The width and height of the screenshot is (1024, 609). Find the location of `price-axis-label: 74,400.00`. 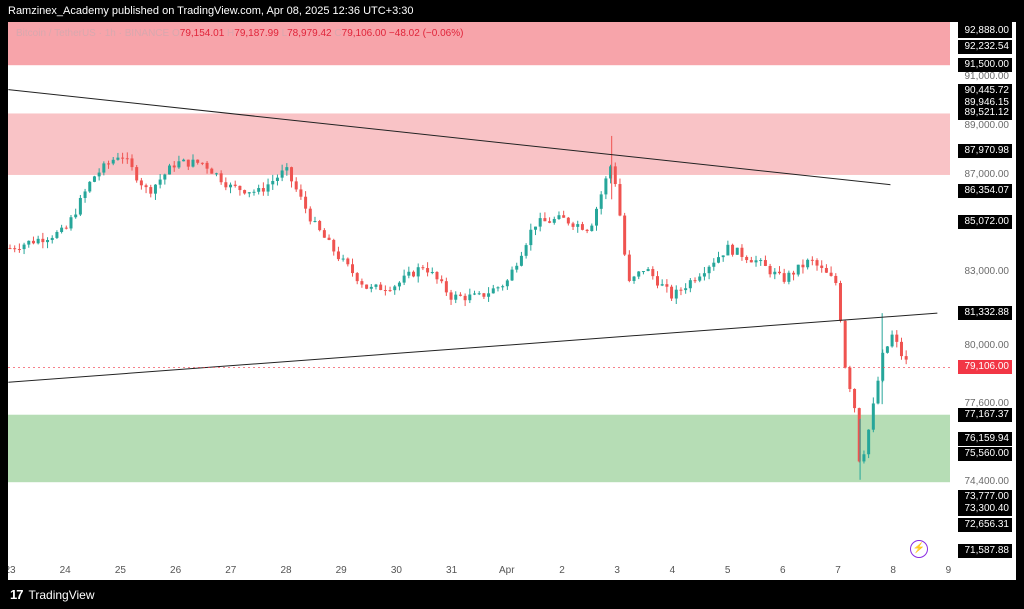

price-axis-label: 74,400.00 is located at coordinates (987, 482).